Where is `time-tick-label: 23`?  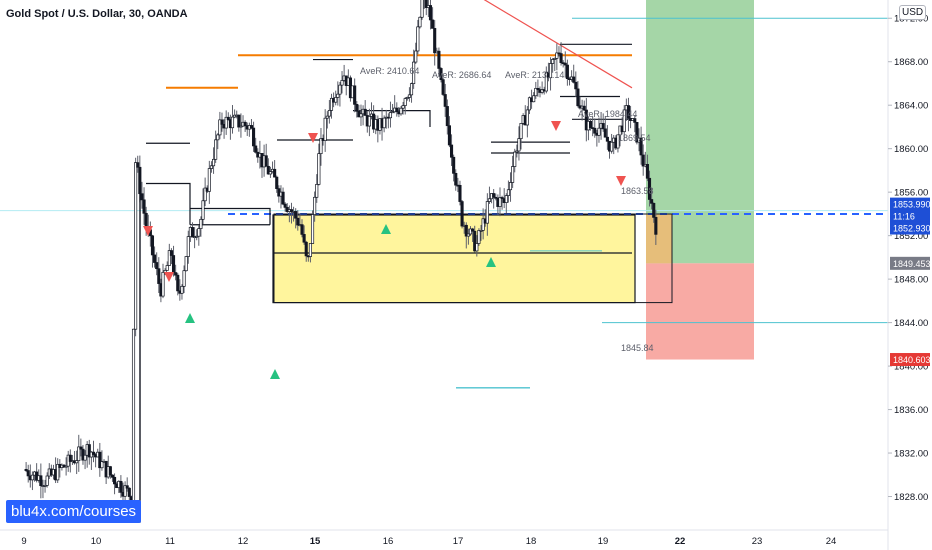
time-tick-label: 23 is located at coordinates (757, 541).